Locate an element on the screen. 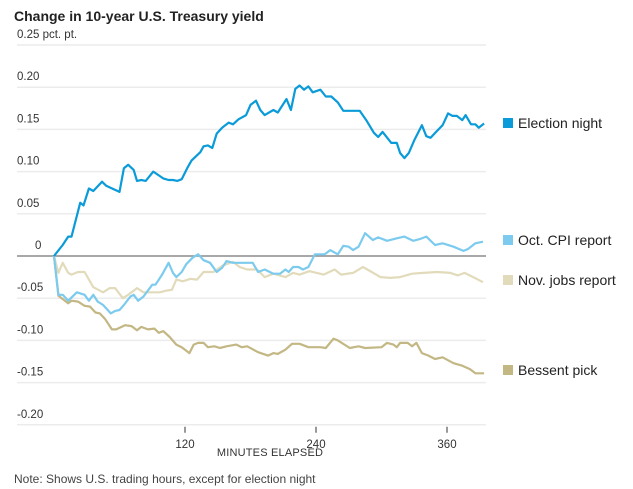  y-tick-label: -0.05 is located at coordinates (30, 288).